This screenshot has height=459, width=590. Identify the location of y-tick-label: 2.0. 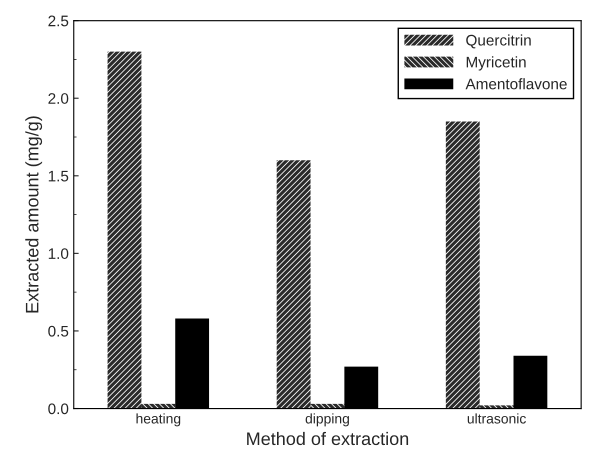
(58, 98).